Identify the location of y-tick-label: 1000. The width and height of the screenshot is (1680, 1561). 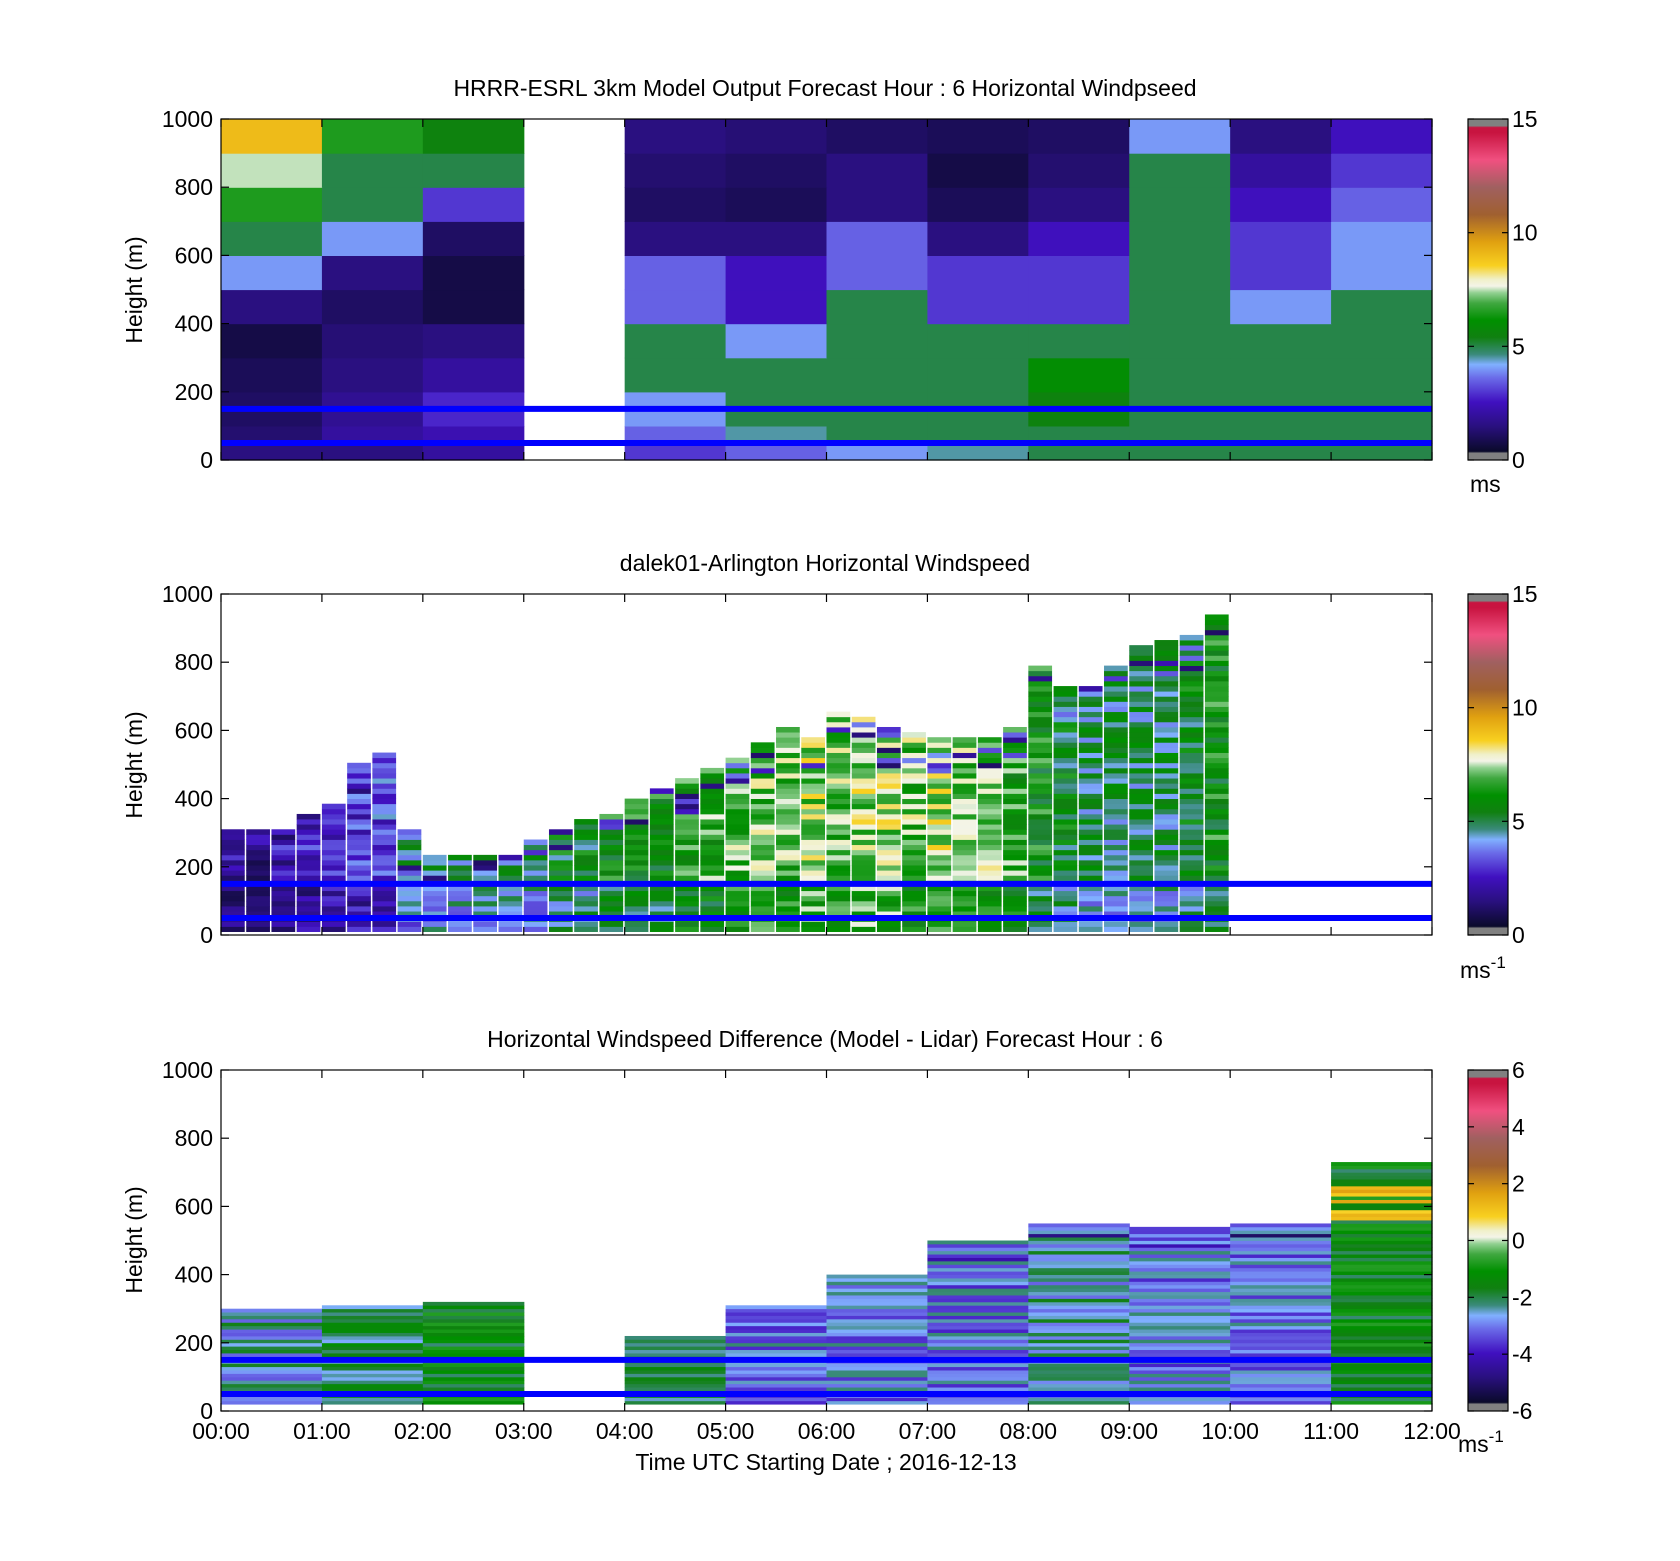
(187, 594).